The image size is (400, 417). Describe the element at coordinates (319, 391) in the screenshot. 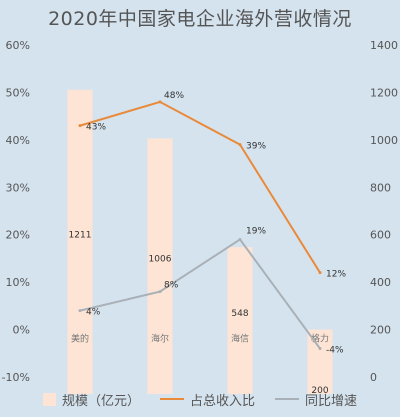

I see `bar-value-label: 200` at that location.